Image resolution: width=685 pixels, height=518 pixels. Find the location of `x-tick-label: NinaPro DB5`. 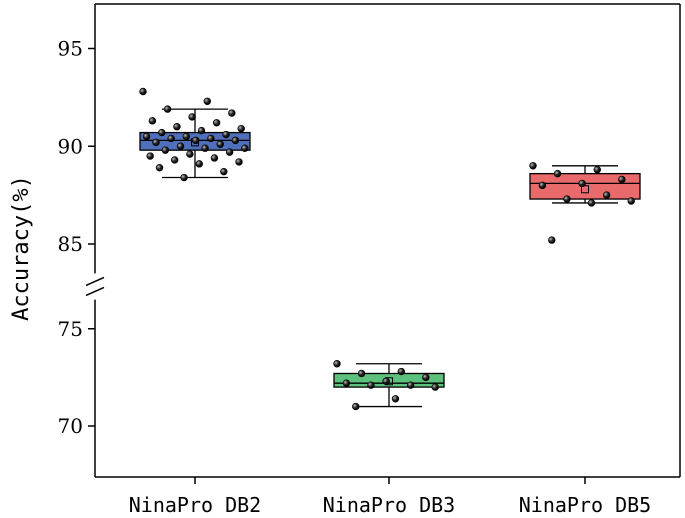

x-tick-label: NinaPro DB5 is located at coordinates (585, 505).